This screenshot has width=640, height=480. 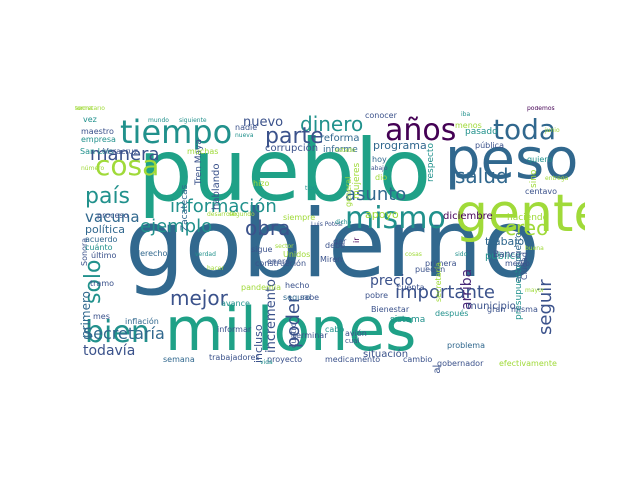 I want to click on cloud-word: sigue, so click(x=262, y=249).